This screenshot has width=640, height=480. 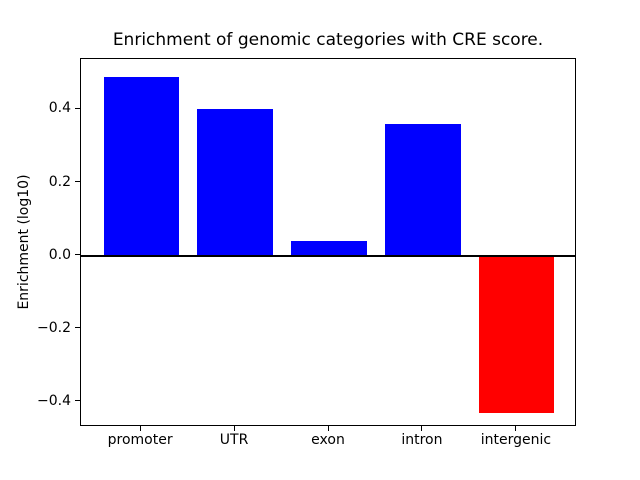 I want to click on y-tick-label: 0.0, so click(x=59, y=254).